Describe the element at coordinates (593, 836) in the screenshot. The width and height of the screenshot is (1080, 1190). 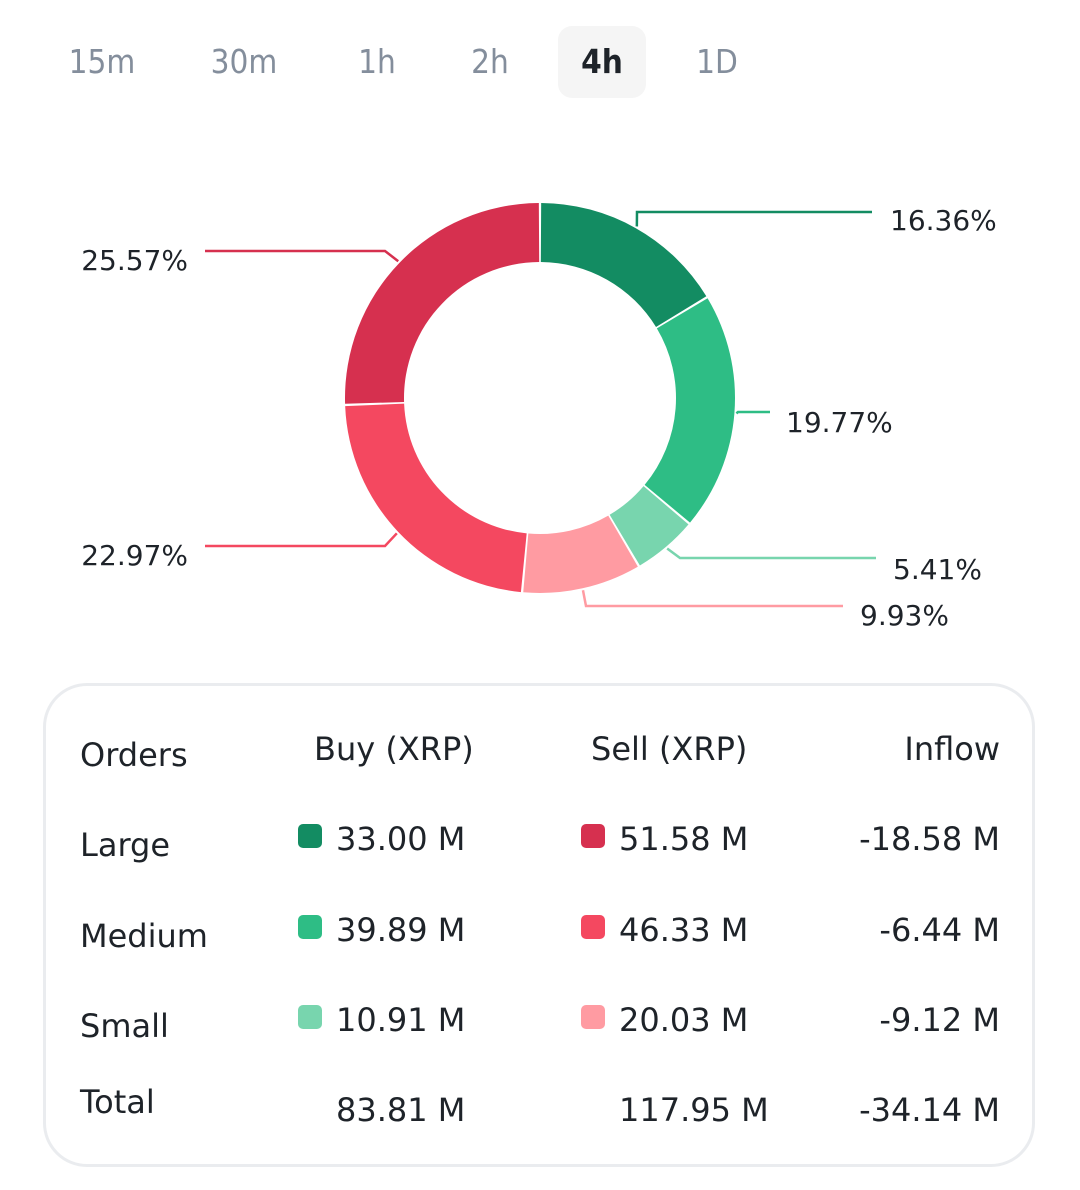
I see `sell-large-swatch` at that location.